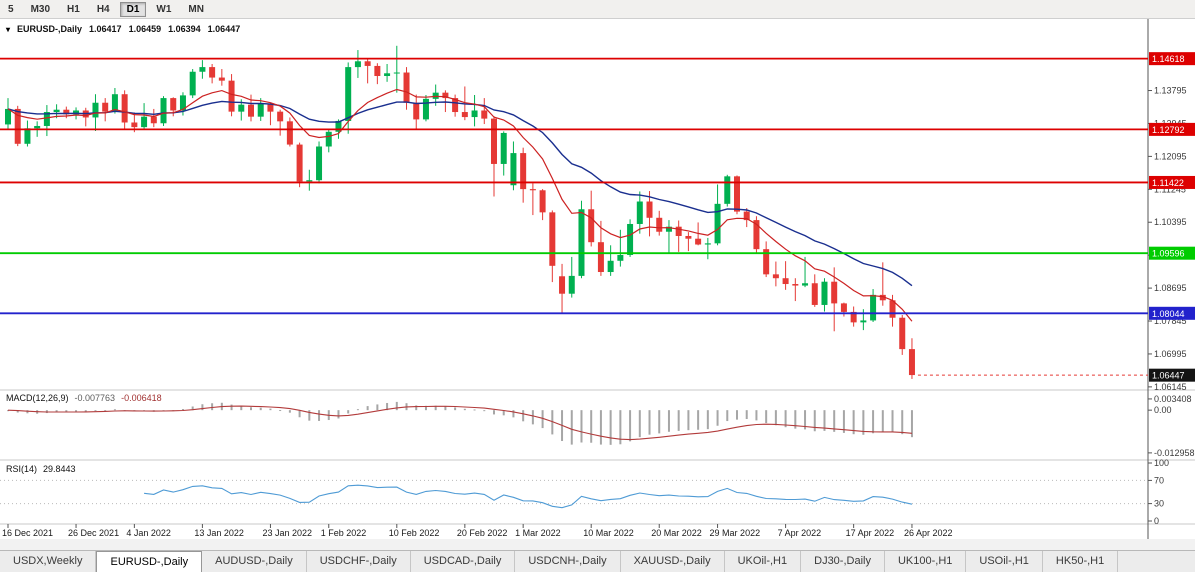 Image resolution: width=1195 pixels, height=572 pixels. I want to click on timeframe-button-d1: D1, so click(133, 9).